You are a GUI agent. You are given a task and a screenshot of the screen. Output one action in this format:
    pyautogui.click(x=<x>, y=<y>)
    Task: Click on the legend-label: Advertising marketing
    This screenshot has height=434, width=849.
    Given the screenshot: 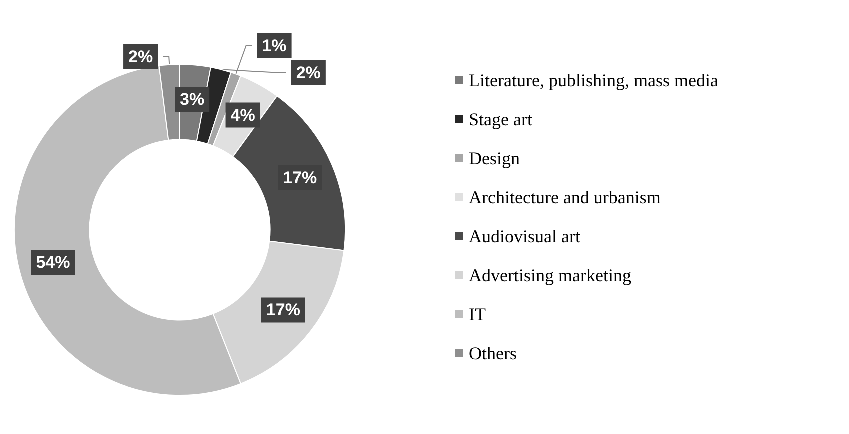 What is the action you would take?
    pyautogui.click(x=550, y=276)
    